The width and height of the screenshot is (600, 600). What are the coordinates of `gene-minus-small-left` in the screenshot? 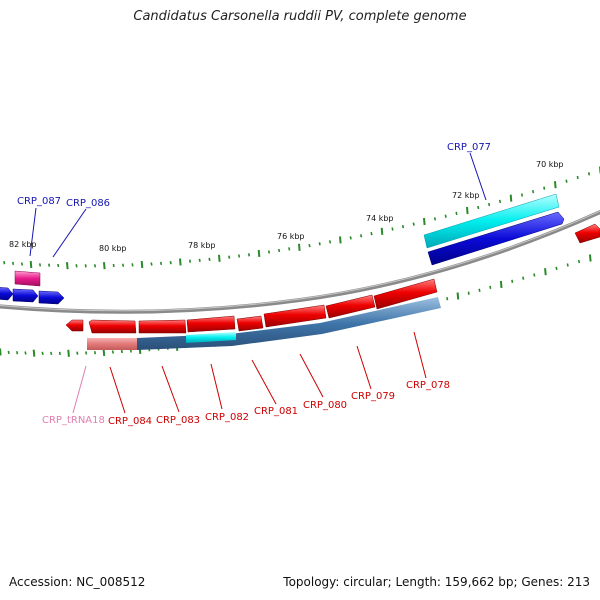 It's located at (74, 325).